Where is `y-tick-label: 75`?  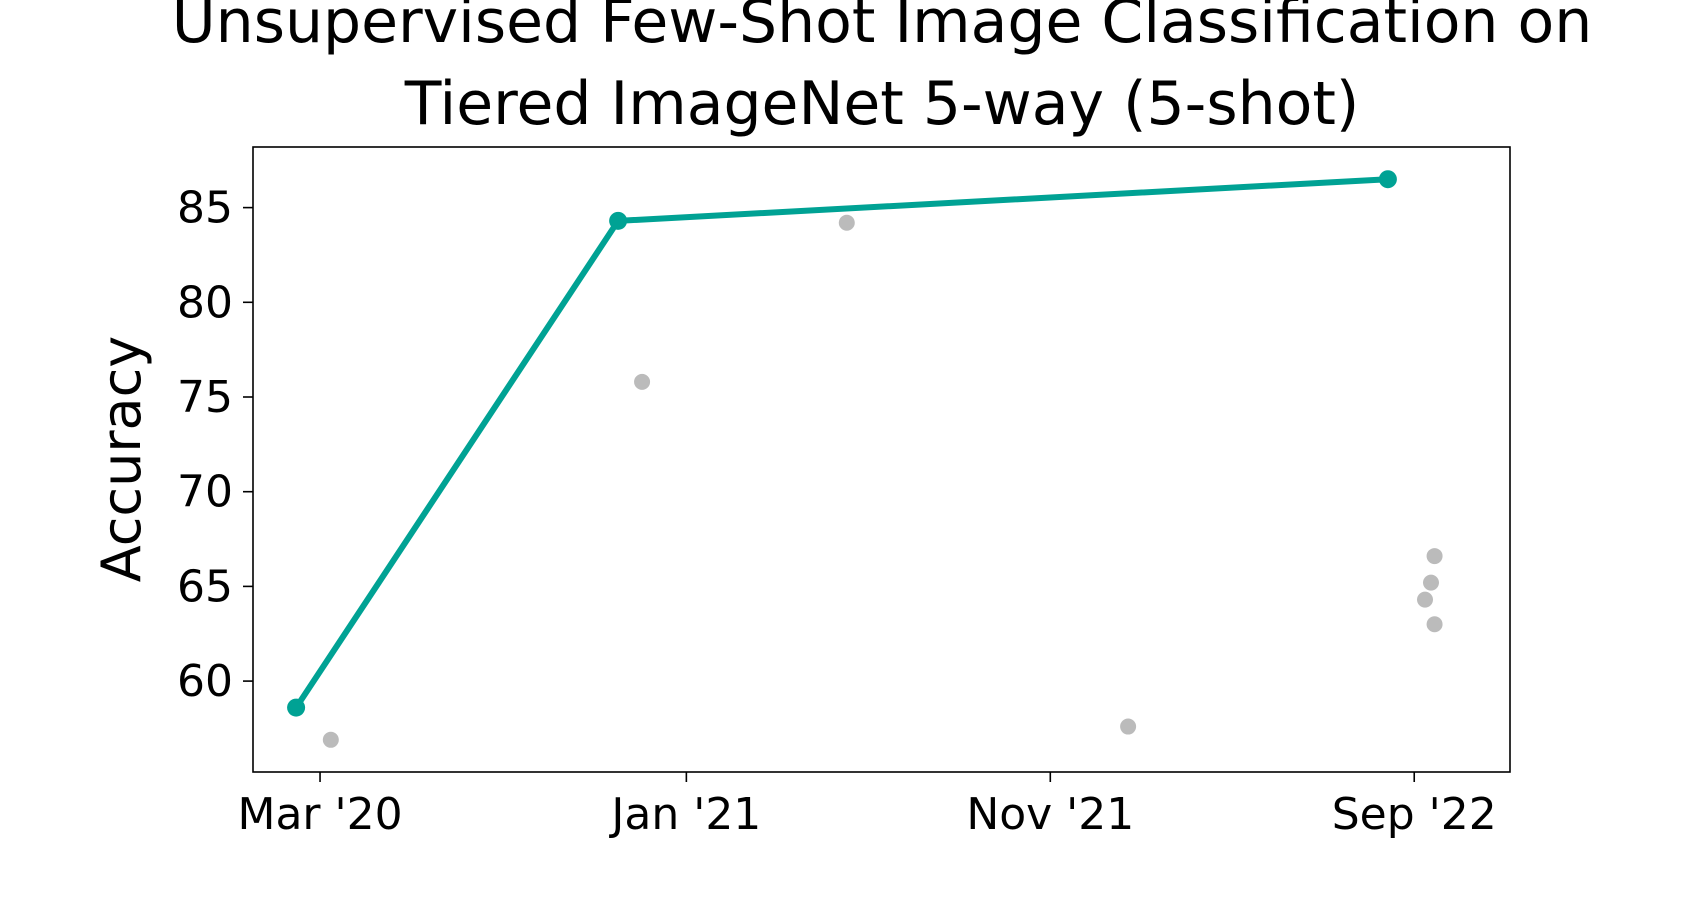 y-tick-label: 75 is located at coordinates (205, 397).